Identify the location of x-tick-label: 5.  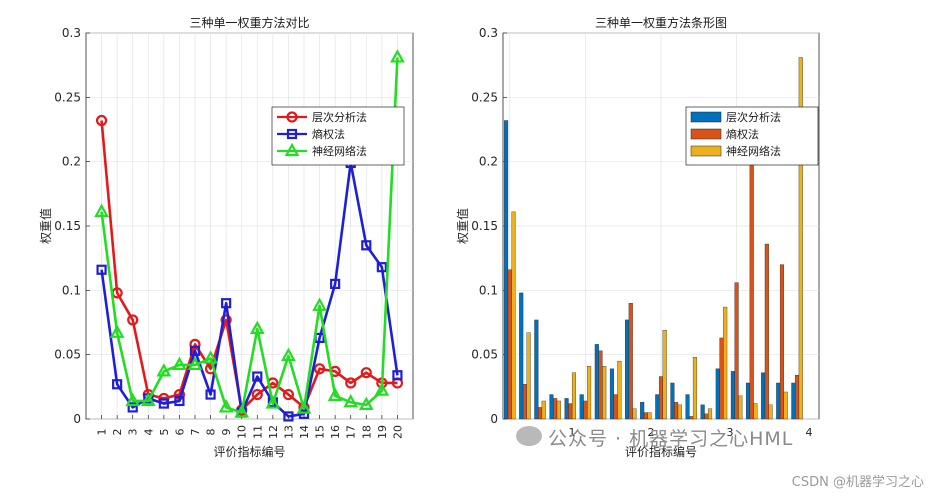
(164, 432).